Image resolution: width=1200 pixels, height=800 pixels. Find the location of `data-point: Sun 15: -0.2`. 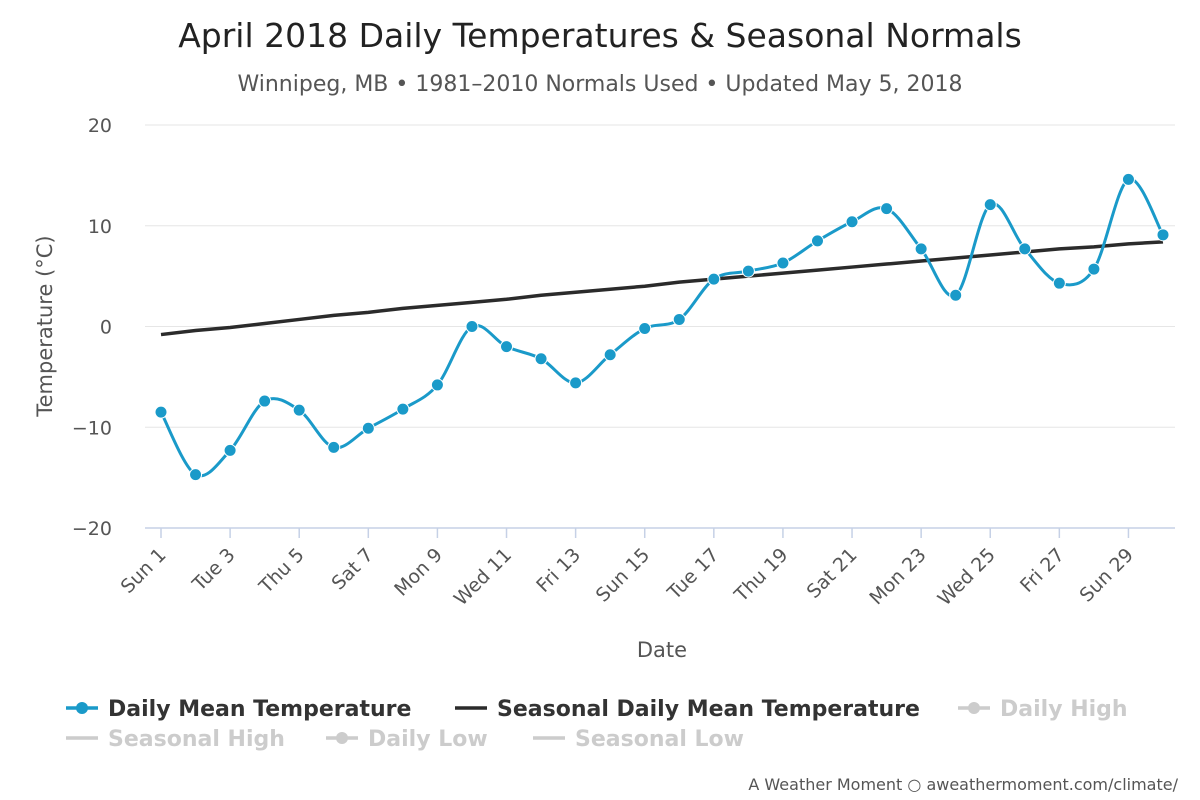

data-point: Sun 15: -0.2 is located at coordinates (645, 329).